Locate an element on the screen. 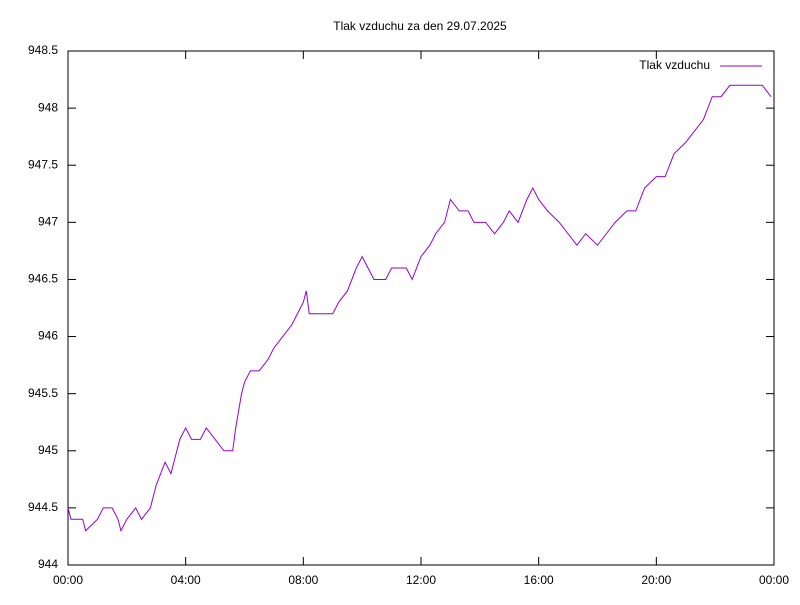  y-tick-label: 944 is located at coordinates (48, 564).